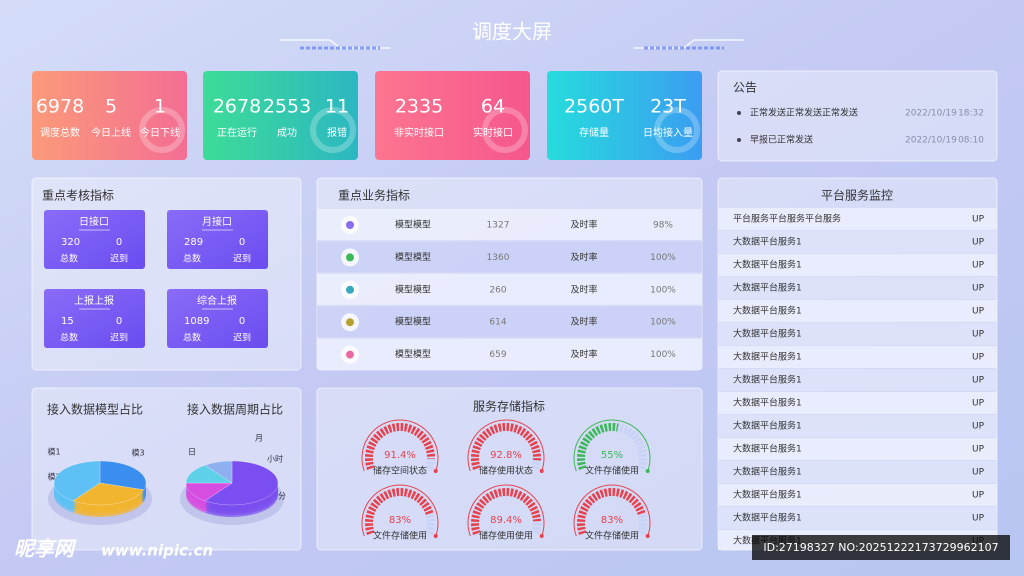 This screenshot has height=576, width=1024. Describe the element at coordinates (60, 107) in the screenshot. I see `stat-value: 6978` at that location.